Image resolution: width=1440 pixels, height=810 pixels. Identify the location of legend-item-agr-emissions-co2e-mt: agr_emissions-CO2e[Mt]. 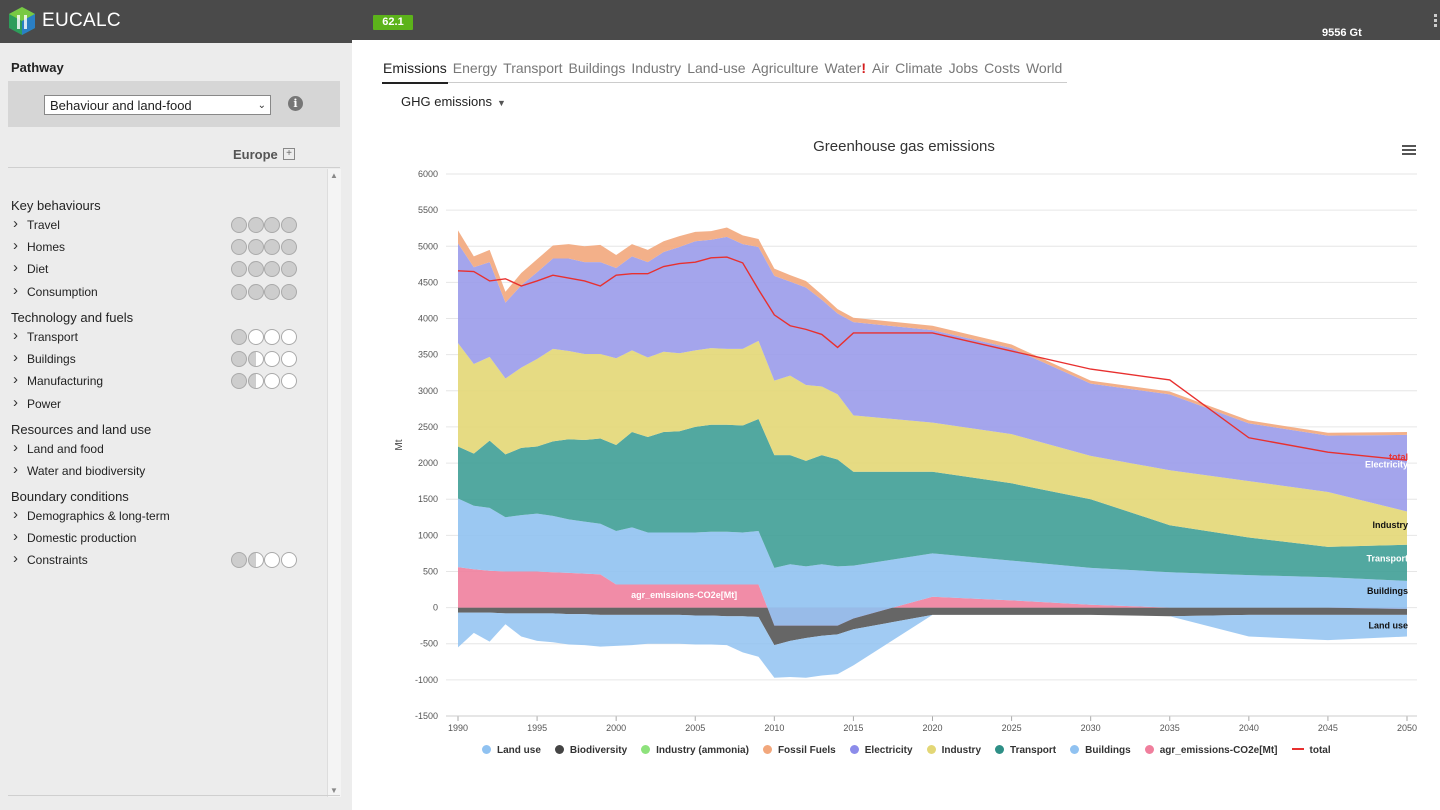
(1211, 750).